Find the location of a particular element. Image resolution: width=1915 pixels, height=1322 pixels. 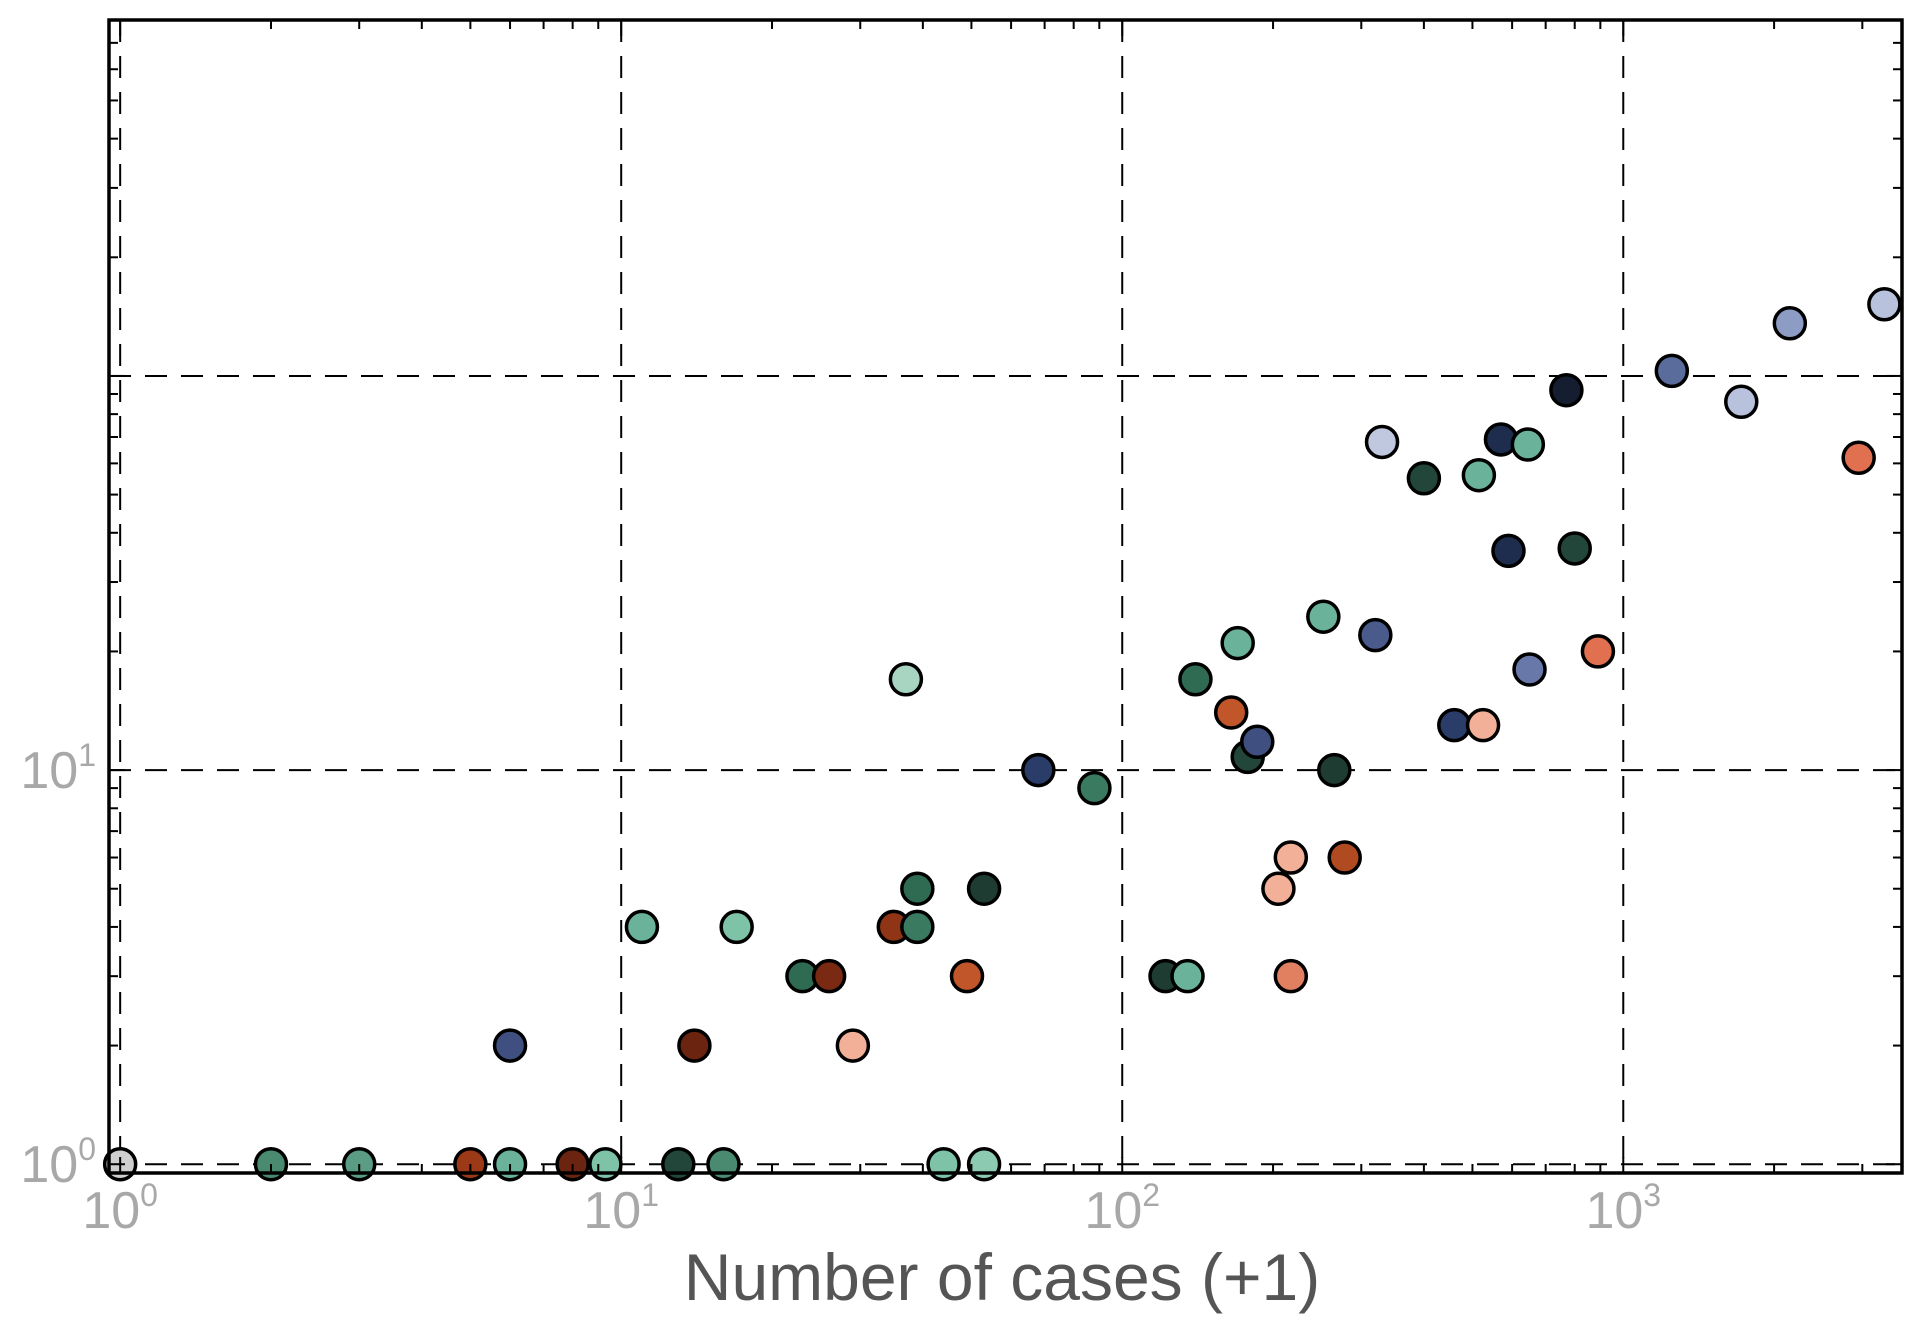

x-tick-label: 10⁰ is located at coordinates (120, 1208).